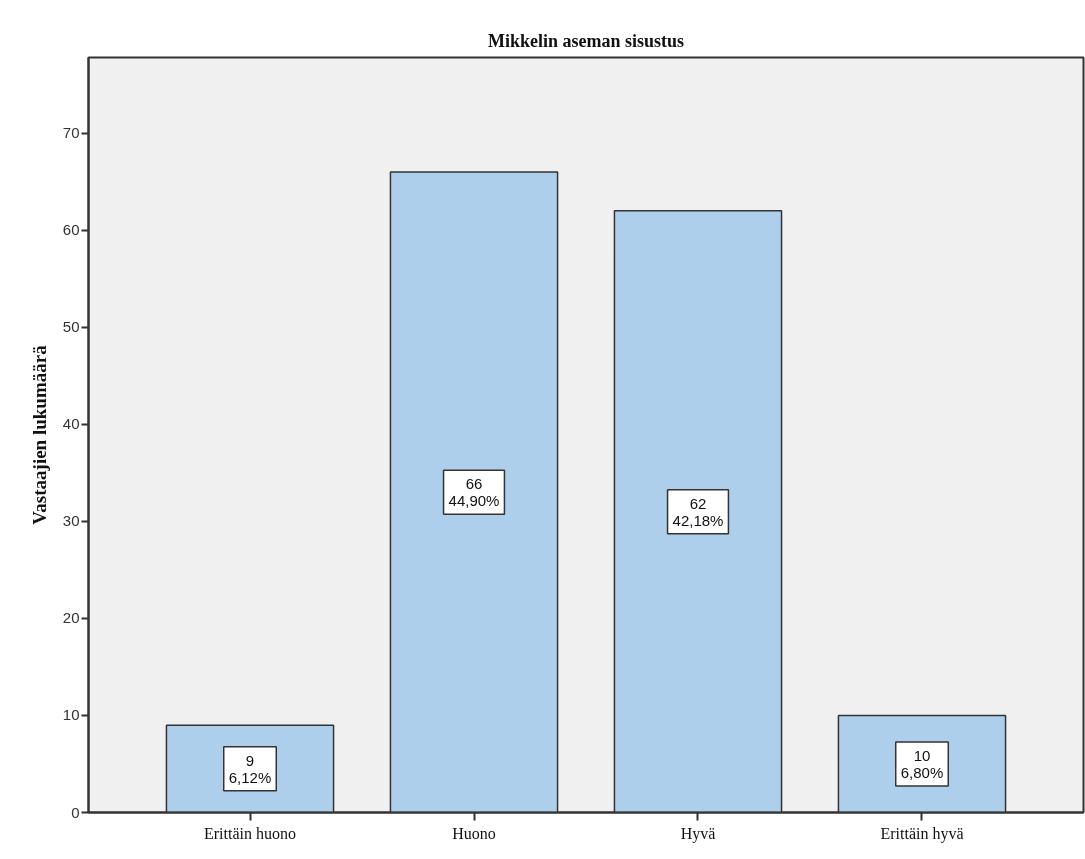  I want to click on data-label: 10 6,80%, so click(922, 763).